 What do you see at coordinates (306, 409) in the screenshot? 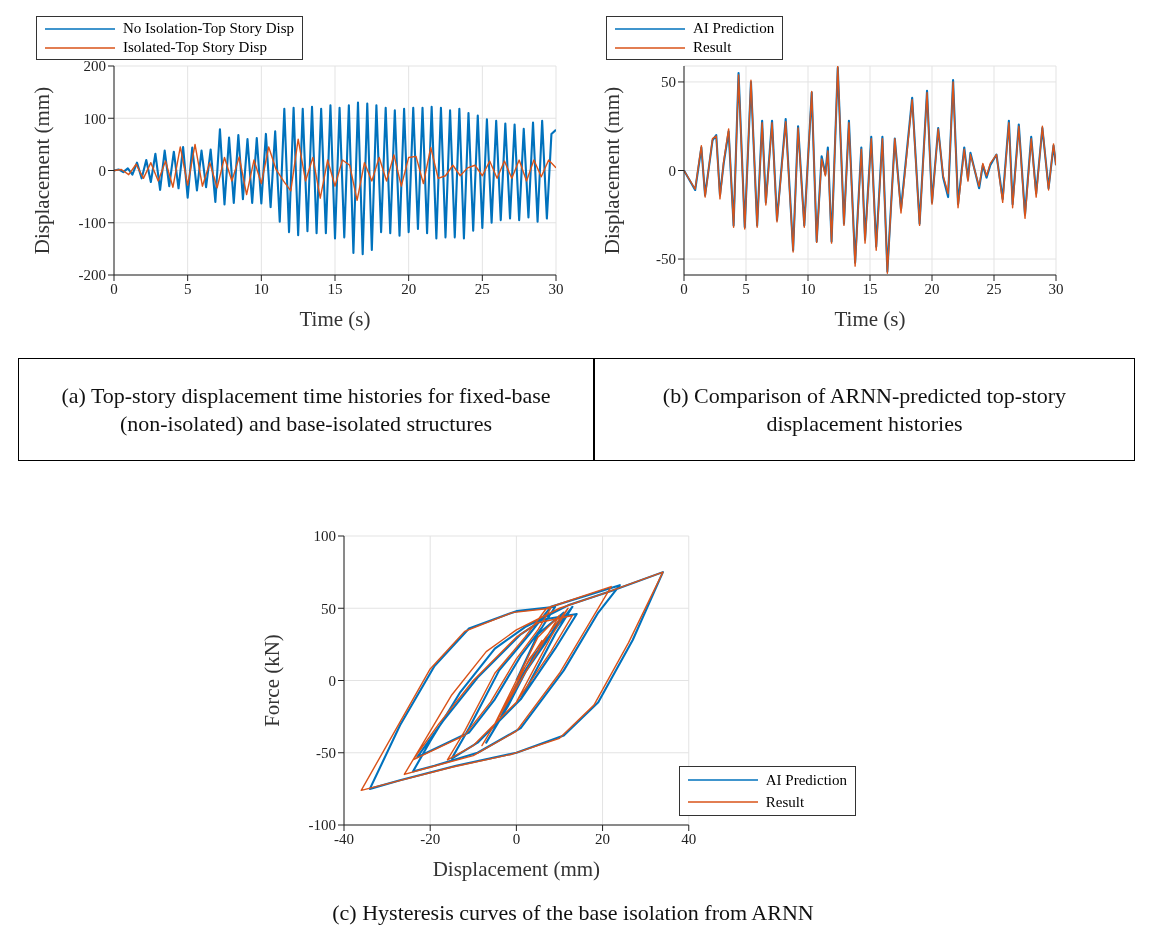
I see `text: (a) Top-story displacement time histories for fixed-base (non-isolated) and base-isolated structures` at bounding box center [306, 409].